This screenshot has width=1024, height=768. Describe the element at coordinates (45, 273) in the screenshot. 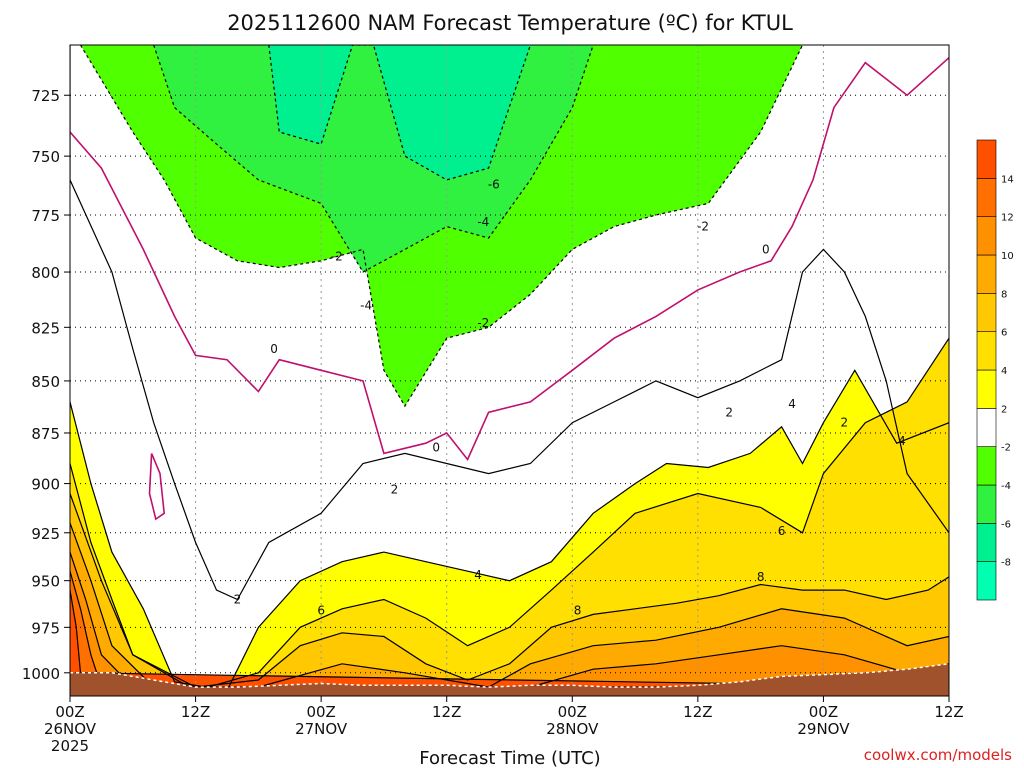

I see `y-tick-label: 800` at that location.